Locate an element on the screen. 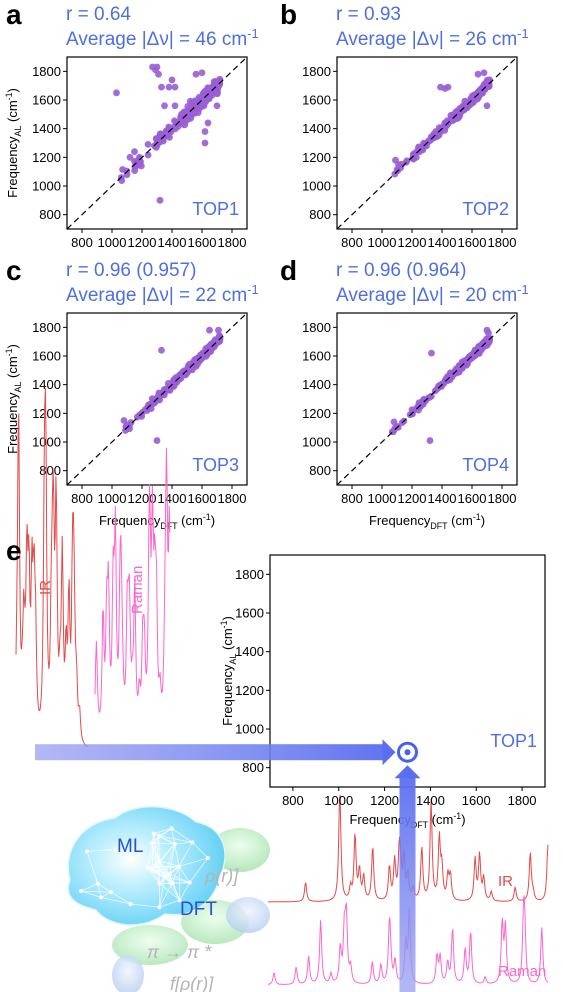 The image size is (563, 992). x-axis-label-unit: (cm is located at coordinates (460, 520).